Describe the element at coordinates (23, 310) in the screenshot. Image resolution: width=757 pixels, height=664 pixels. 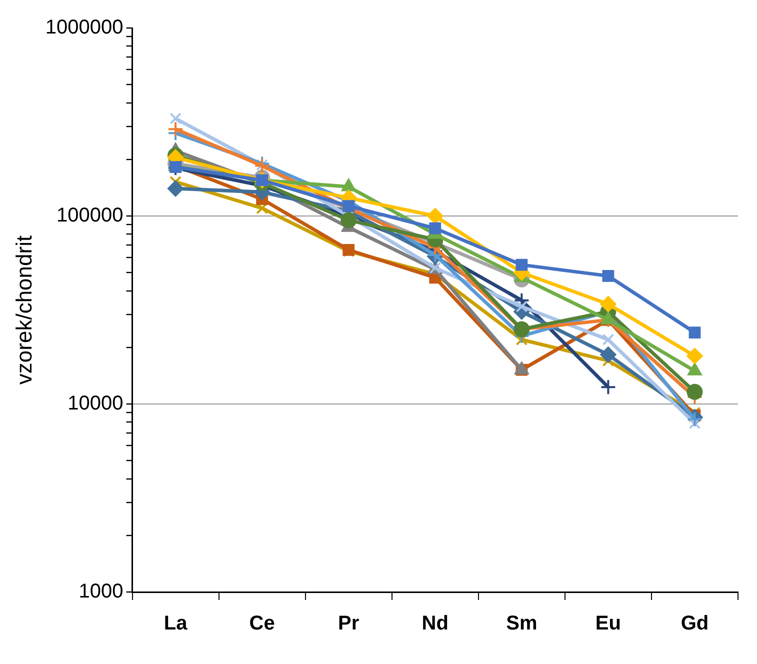
I see `y-axis-title: vzorek/chondrit` at that location.